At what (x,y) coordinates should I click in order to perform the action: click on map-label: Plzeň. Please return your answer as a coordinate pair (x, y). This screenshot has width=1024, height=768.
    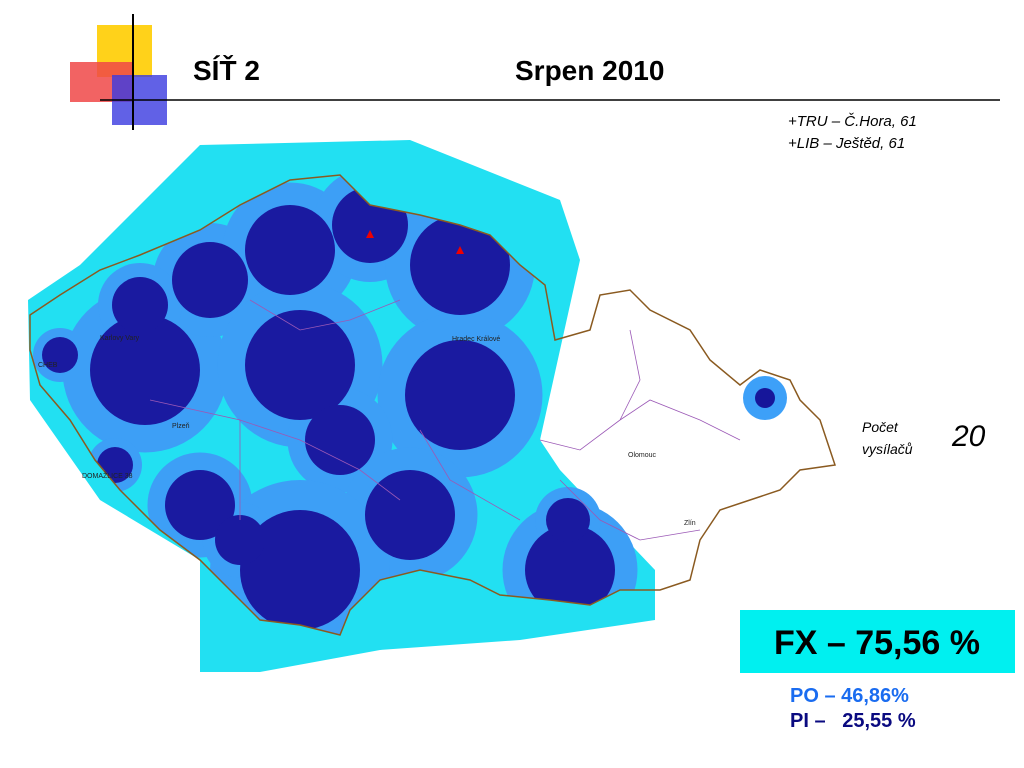
    Looking at the image, I should click on (181, 426).